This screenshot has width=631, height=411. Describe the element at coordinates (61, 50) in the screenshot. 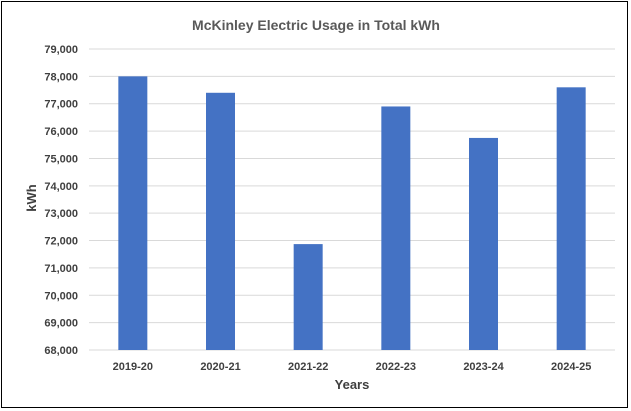

I see `y-tick-label: 79,000` at that location.